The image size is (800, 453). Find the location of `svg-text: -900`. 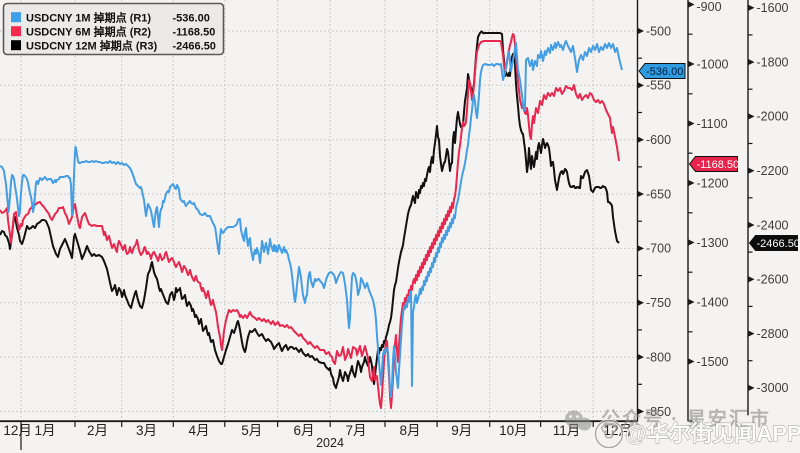

svg-text: -900 is located at coordinates (709, 7).